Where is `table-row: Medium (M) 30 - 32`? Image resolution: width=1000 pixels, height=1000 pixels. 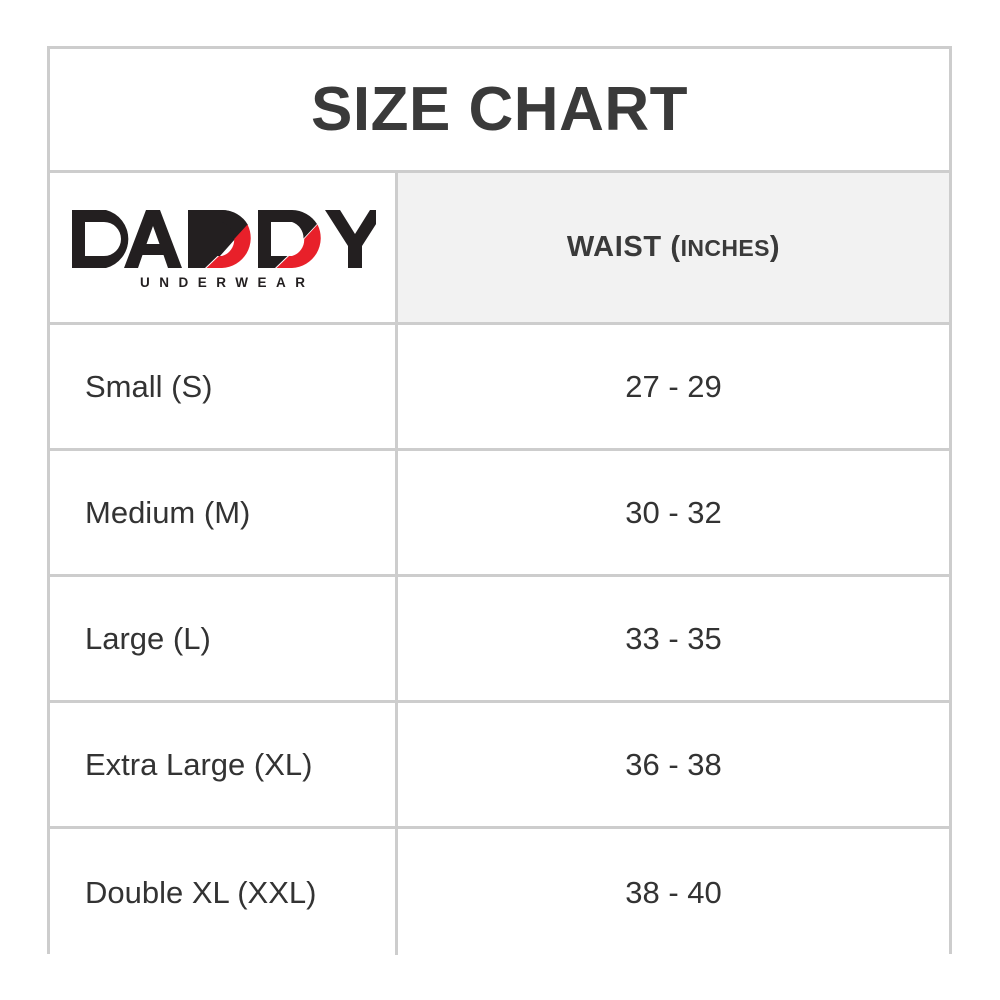 table-row: Medium (M) 30 - 32 is located at coordinates (499, 514).